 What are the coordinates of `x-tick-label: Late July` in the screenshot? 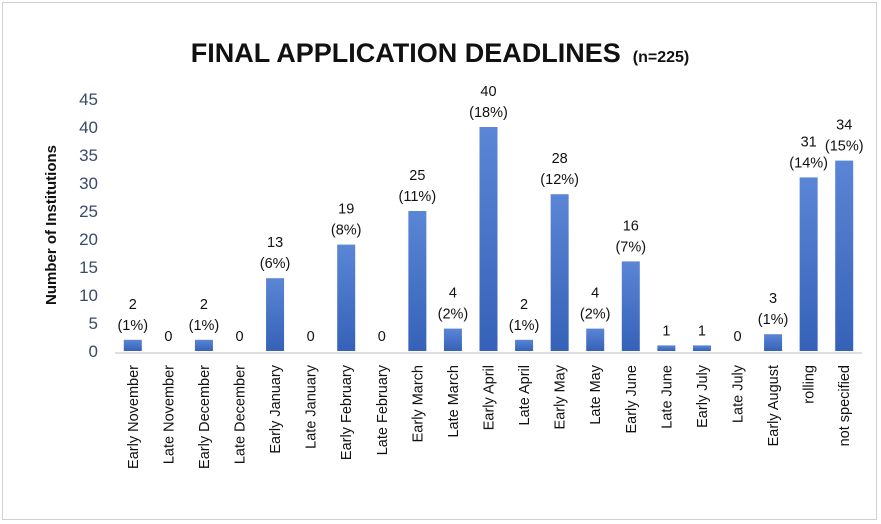 It's located at (739, 393).